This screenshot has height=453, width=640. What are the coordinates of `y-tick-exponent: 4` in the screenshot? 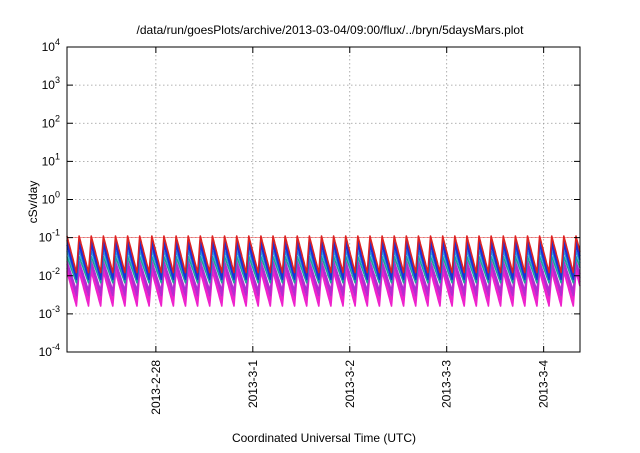 It's located at (57, 42).